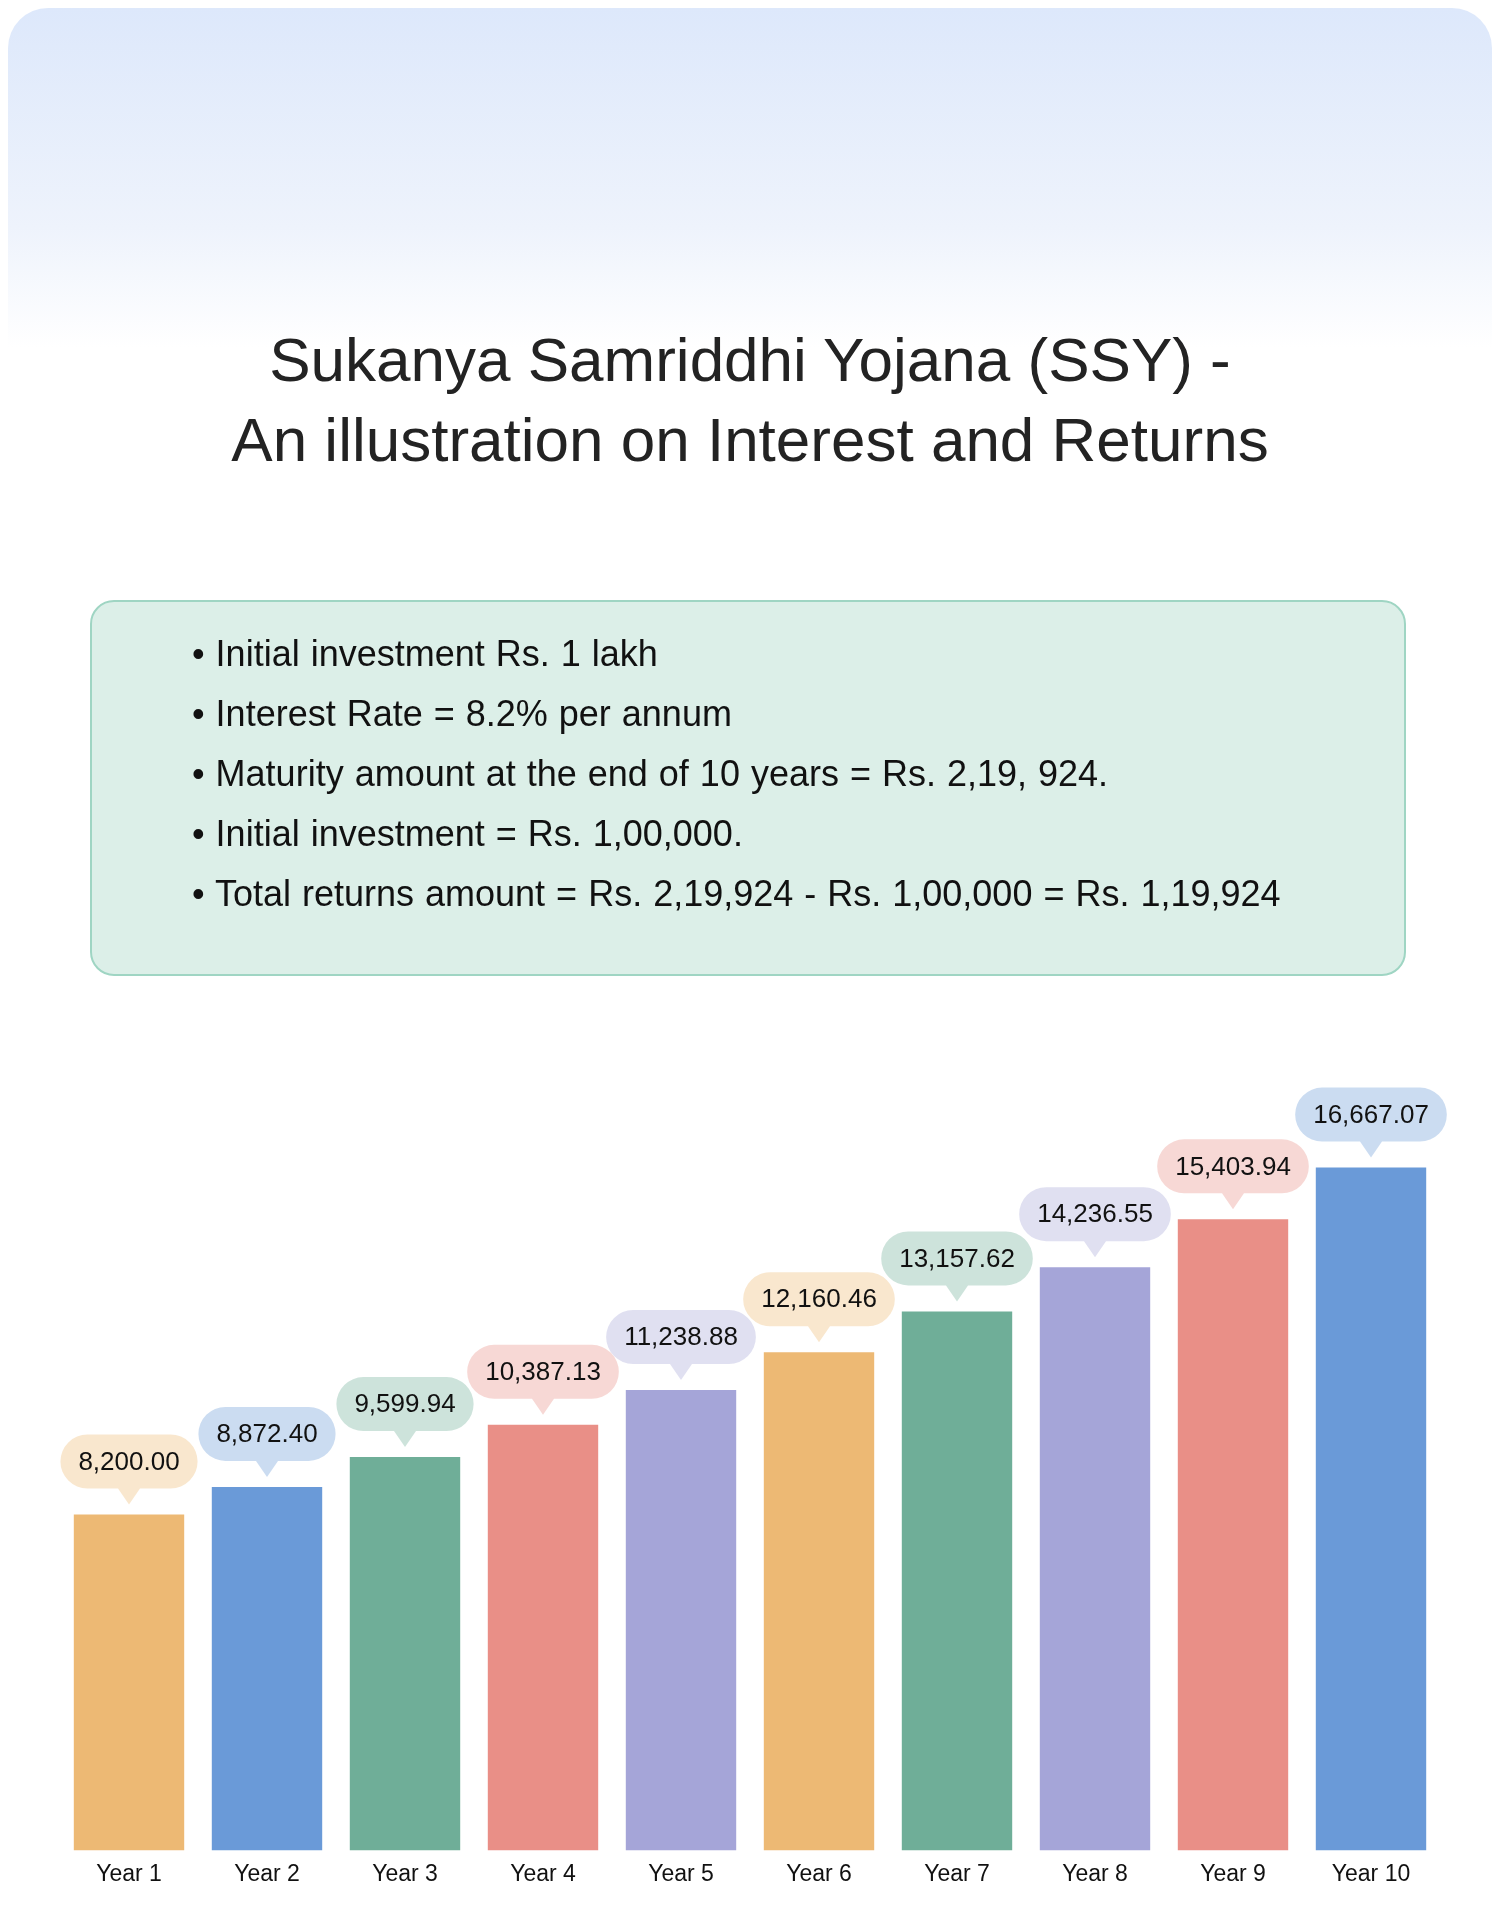 The height and width of the screenshot is (1924, 1500). What do you see at coordinates (957, 1872) in the screenshot?
I see `x-tick-label: Year 7` at bounding box center [957, 1872].